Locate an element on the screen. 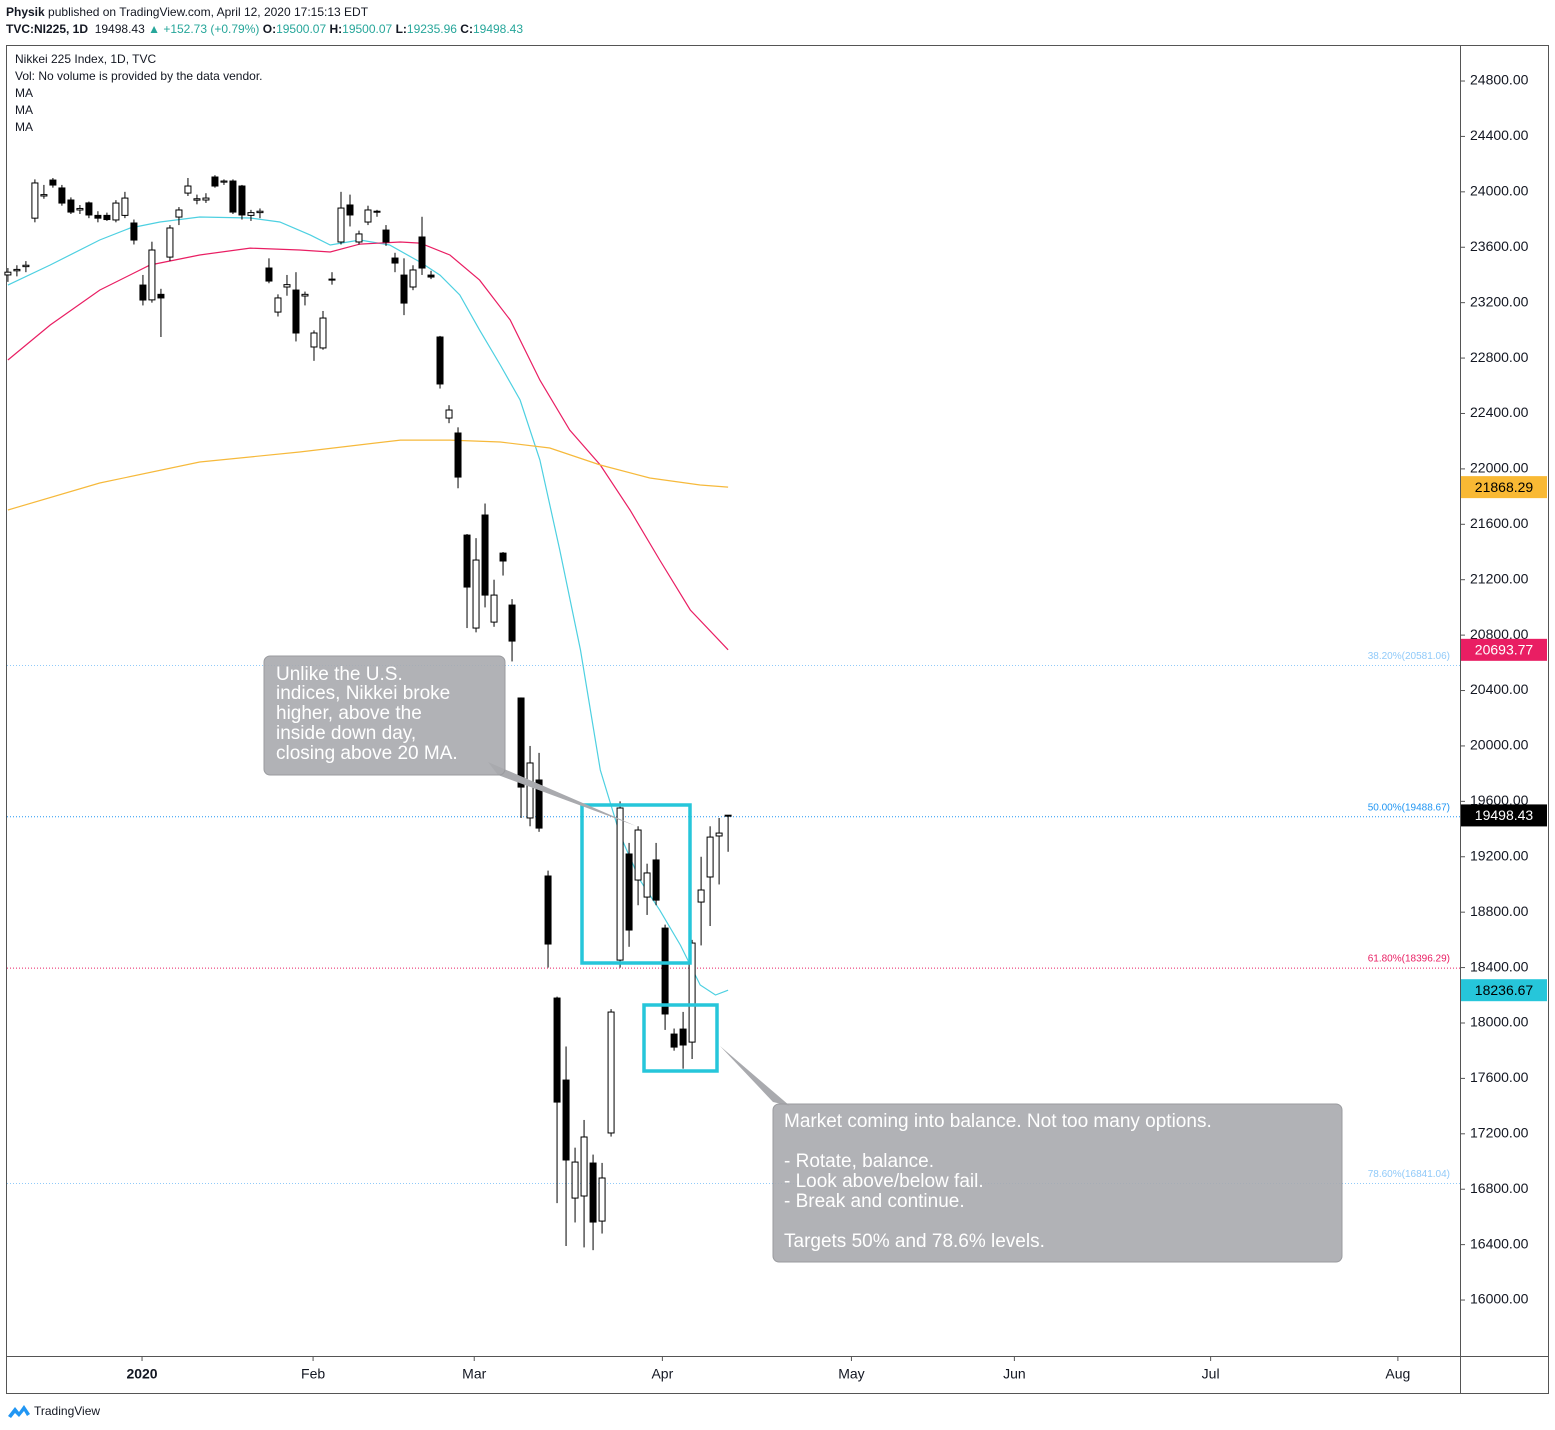 The image size is (1555, 1430). callout-text: inside down day, is located at coordinates (346, 733).